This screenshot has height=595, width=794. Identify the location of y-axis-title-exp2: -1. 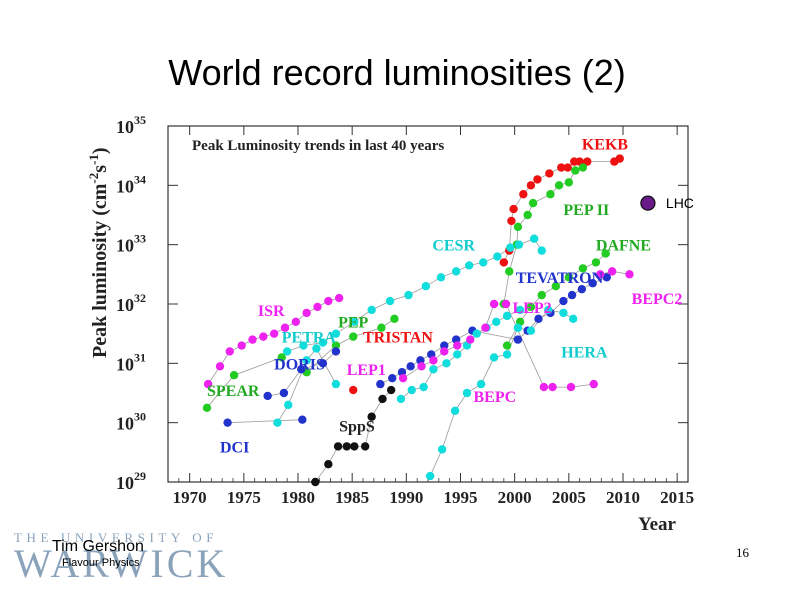
(93, 159).